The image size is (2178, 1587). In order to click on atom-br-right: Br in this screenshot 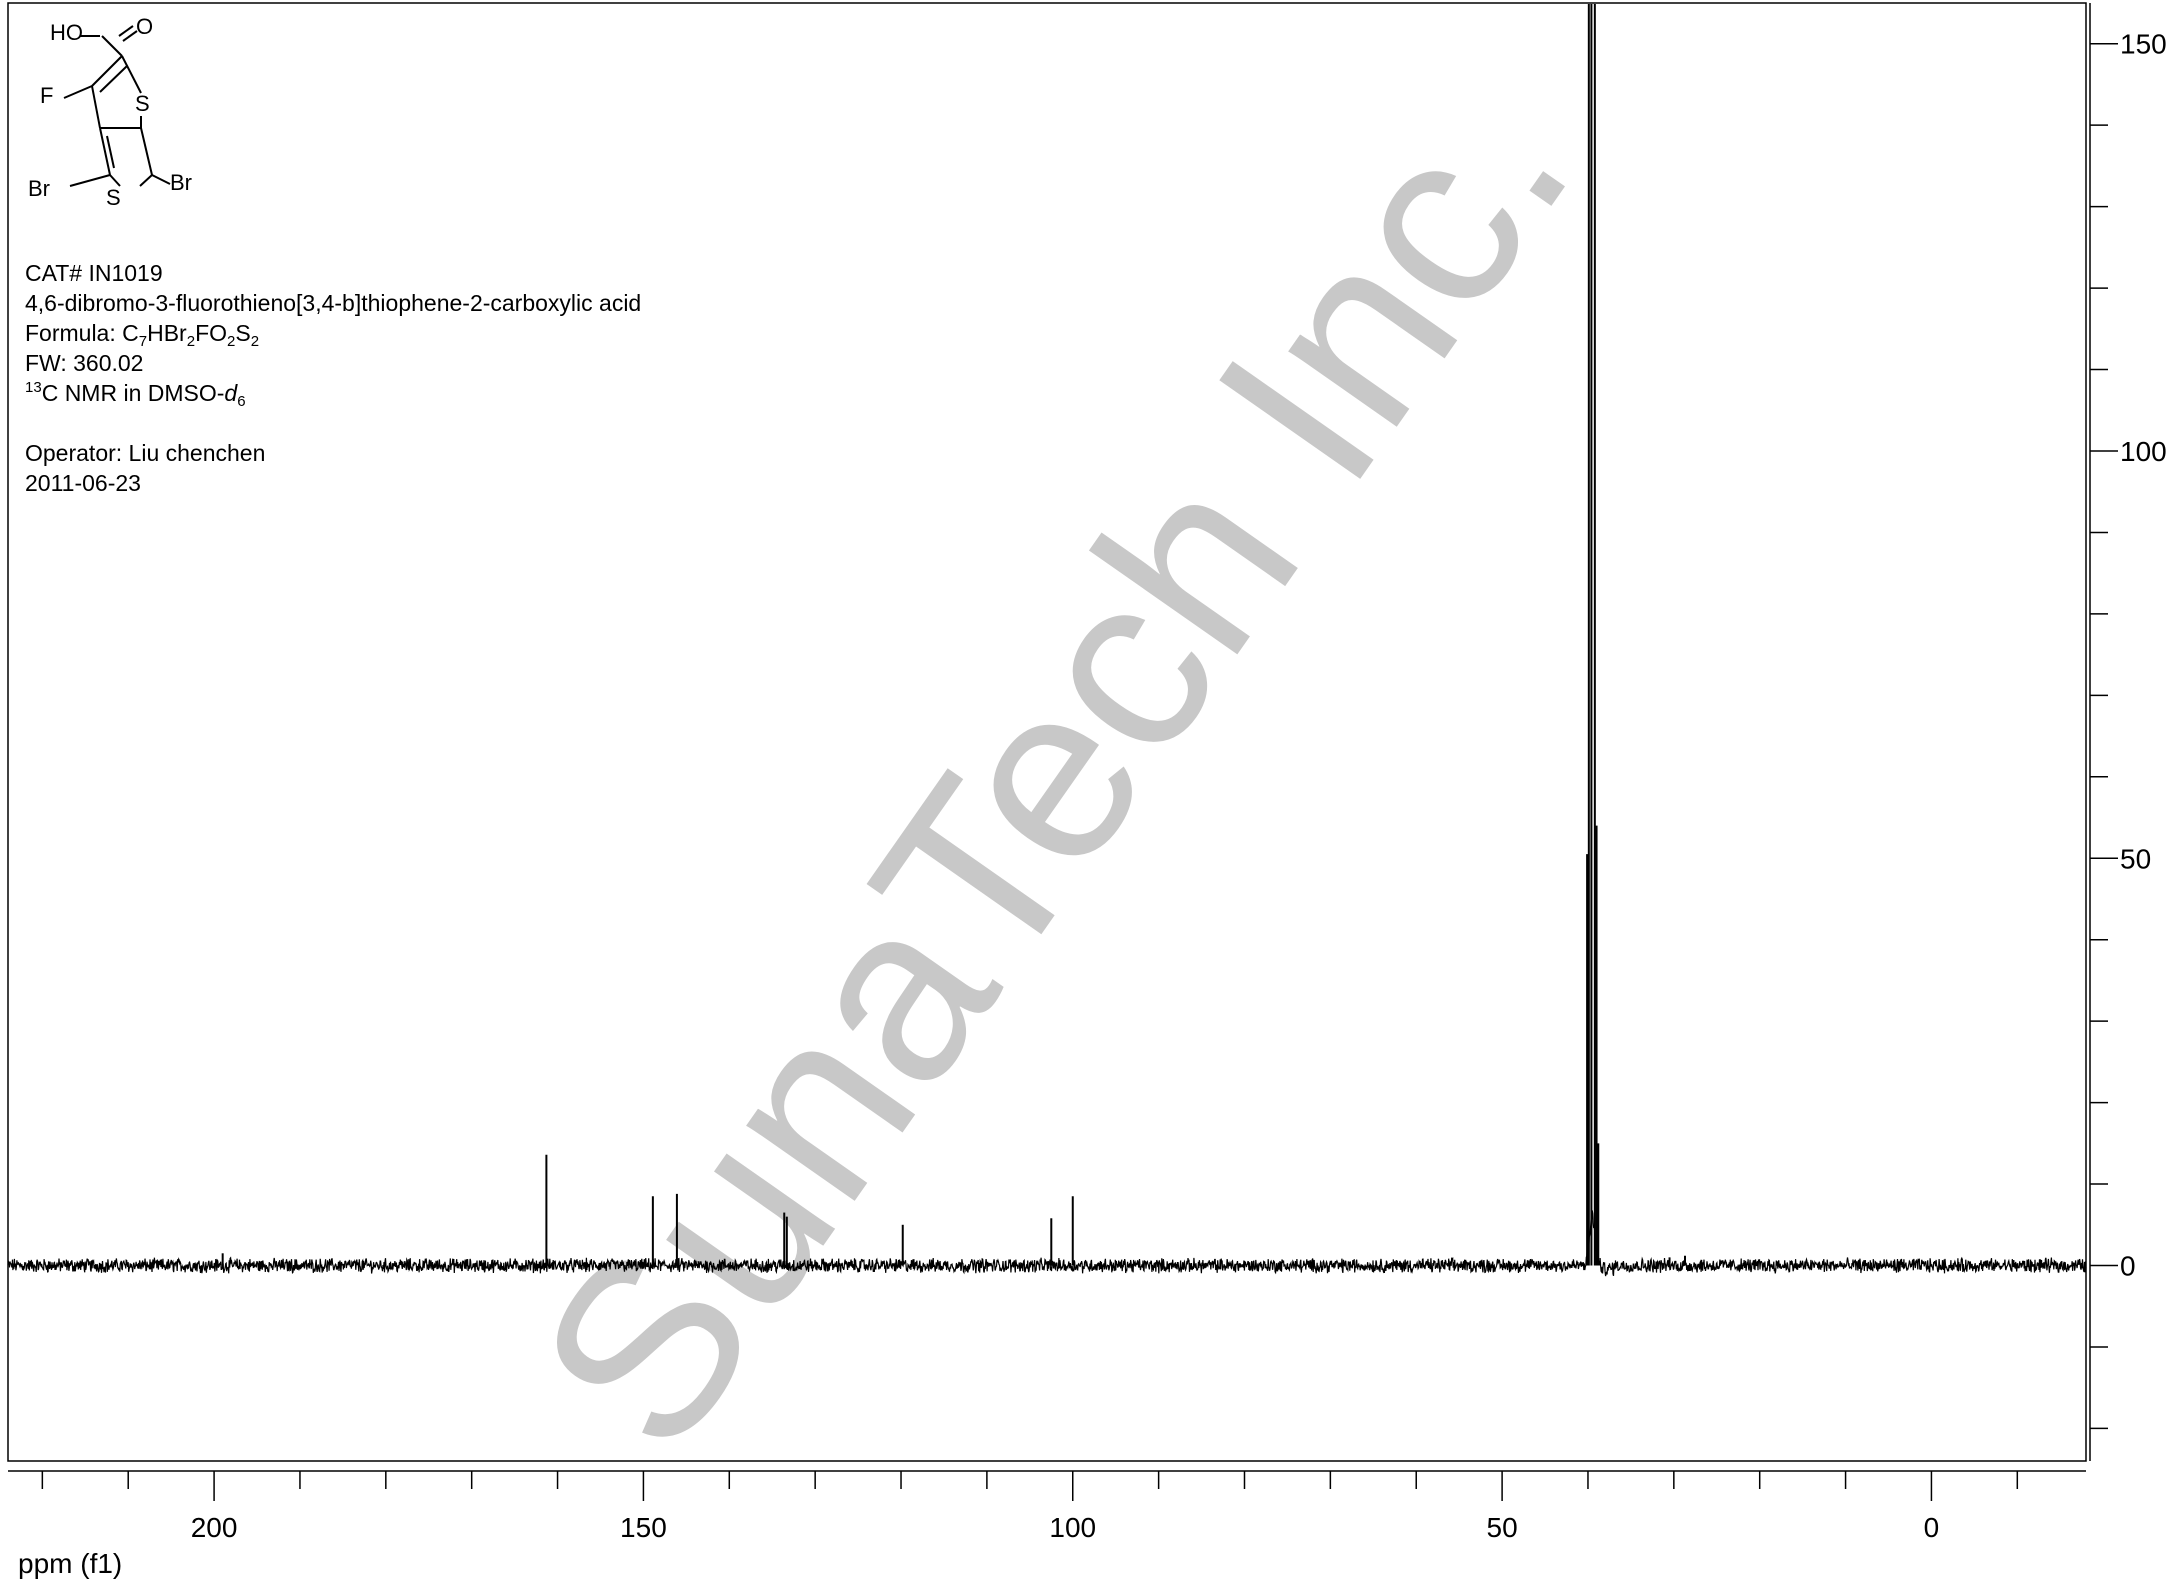, I will do `click(181, 182)`.